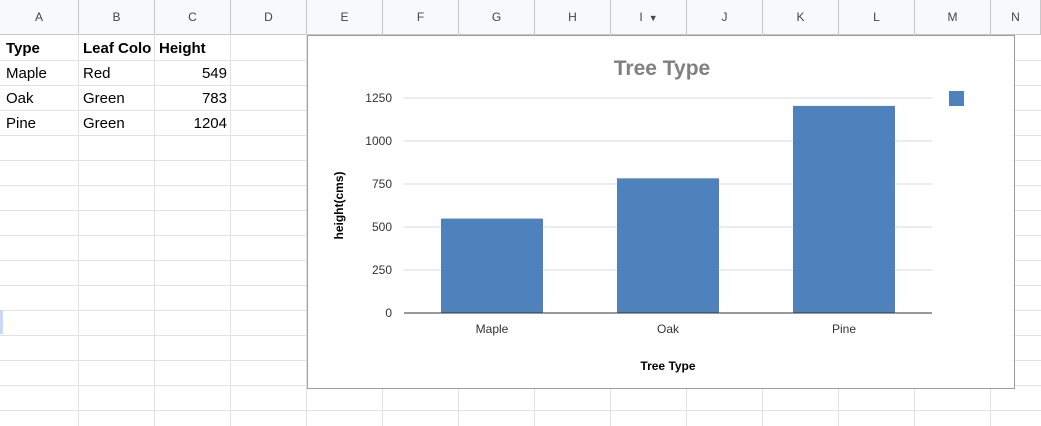  Describe the element at coordinates (382, 184) in the screenshot. I see `y-tick-label: 750` at that location.